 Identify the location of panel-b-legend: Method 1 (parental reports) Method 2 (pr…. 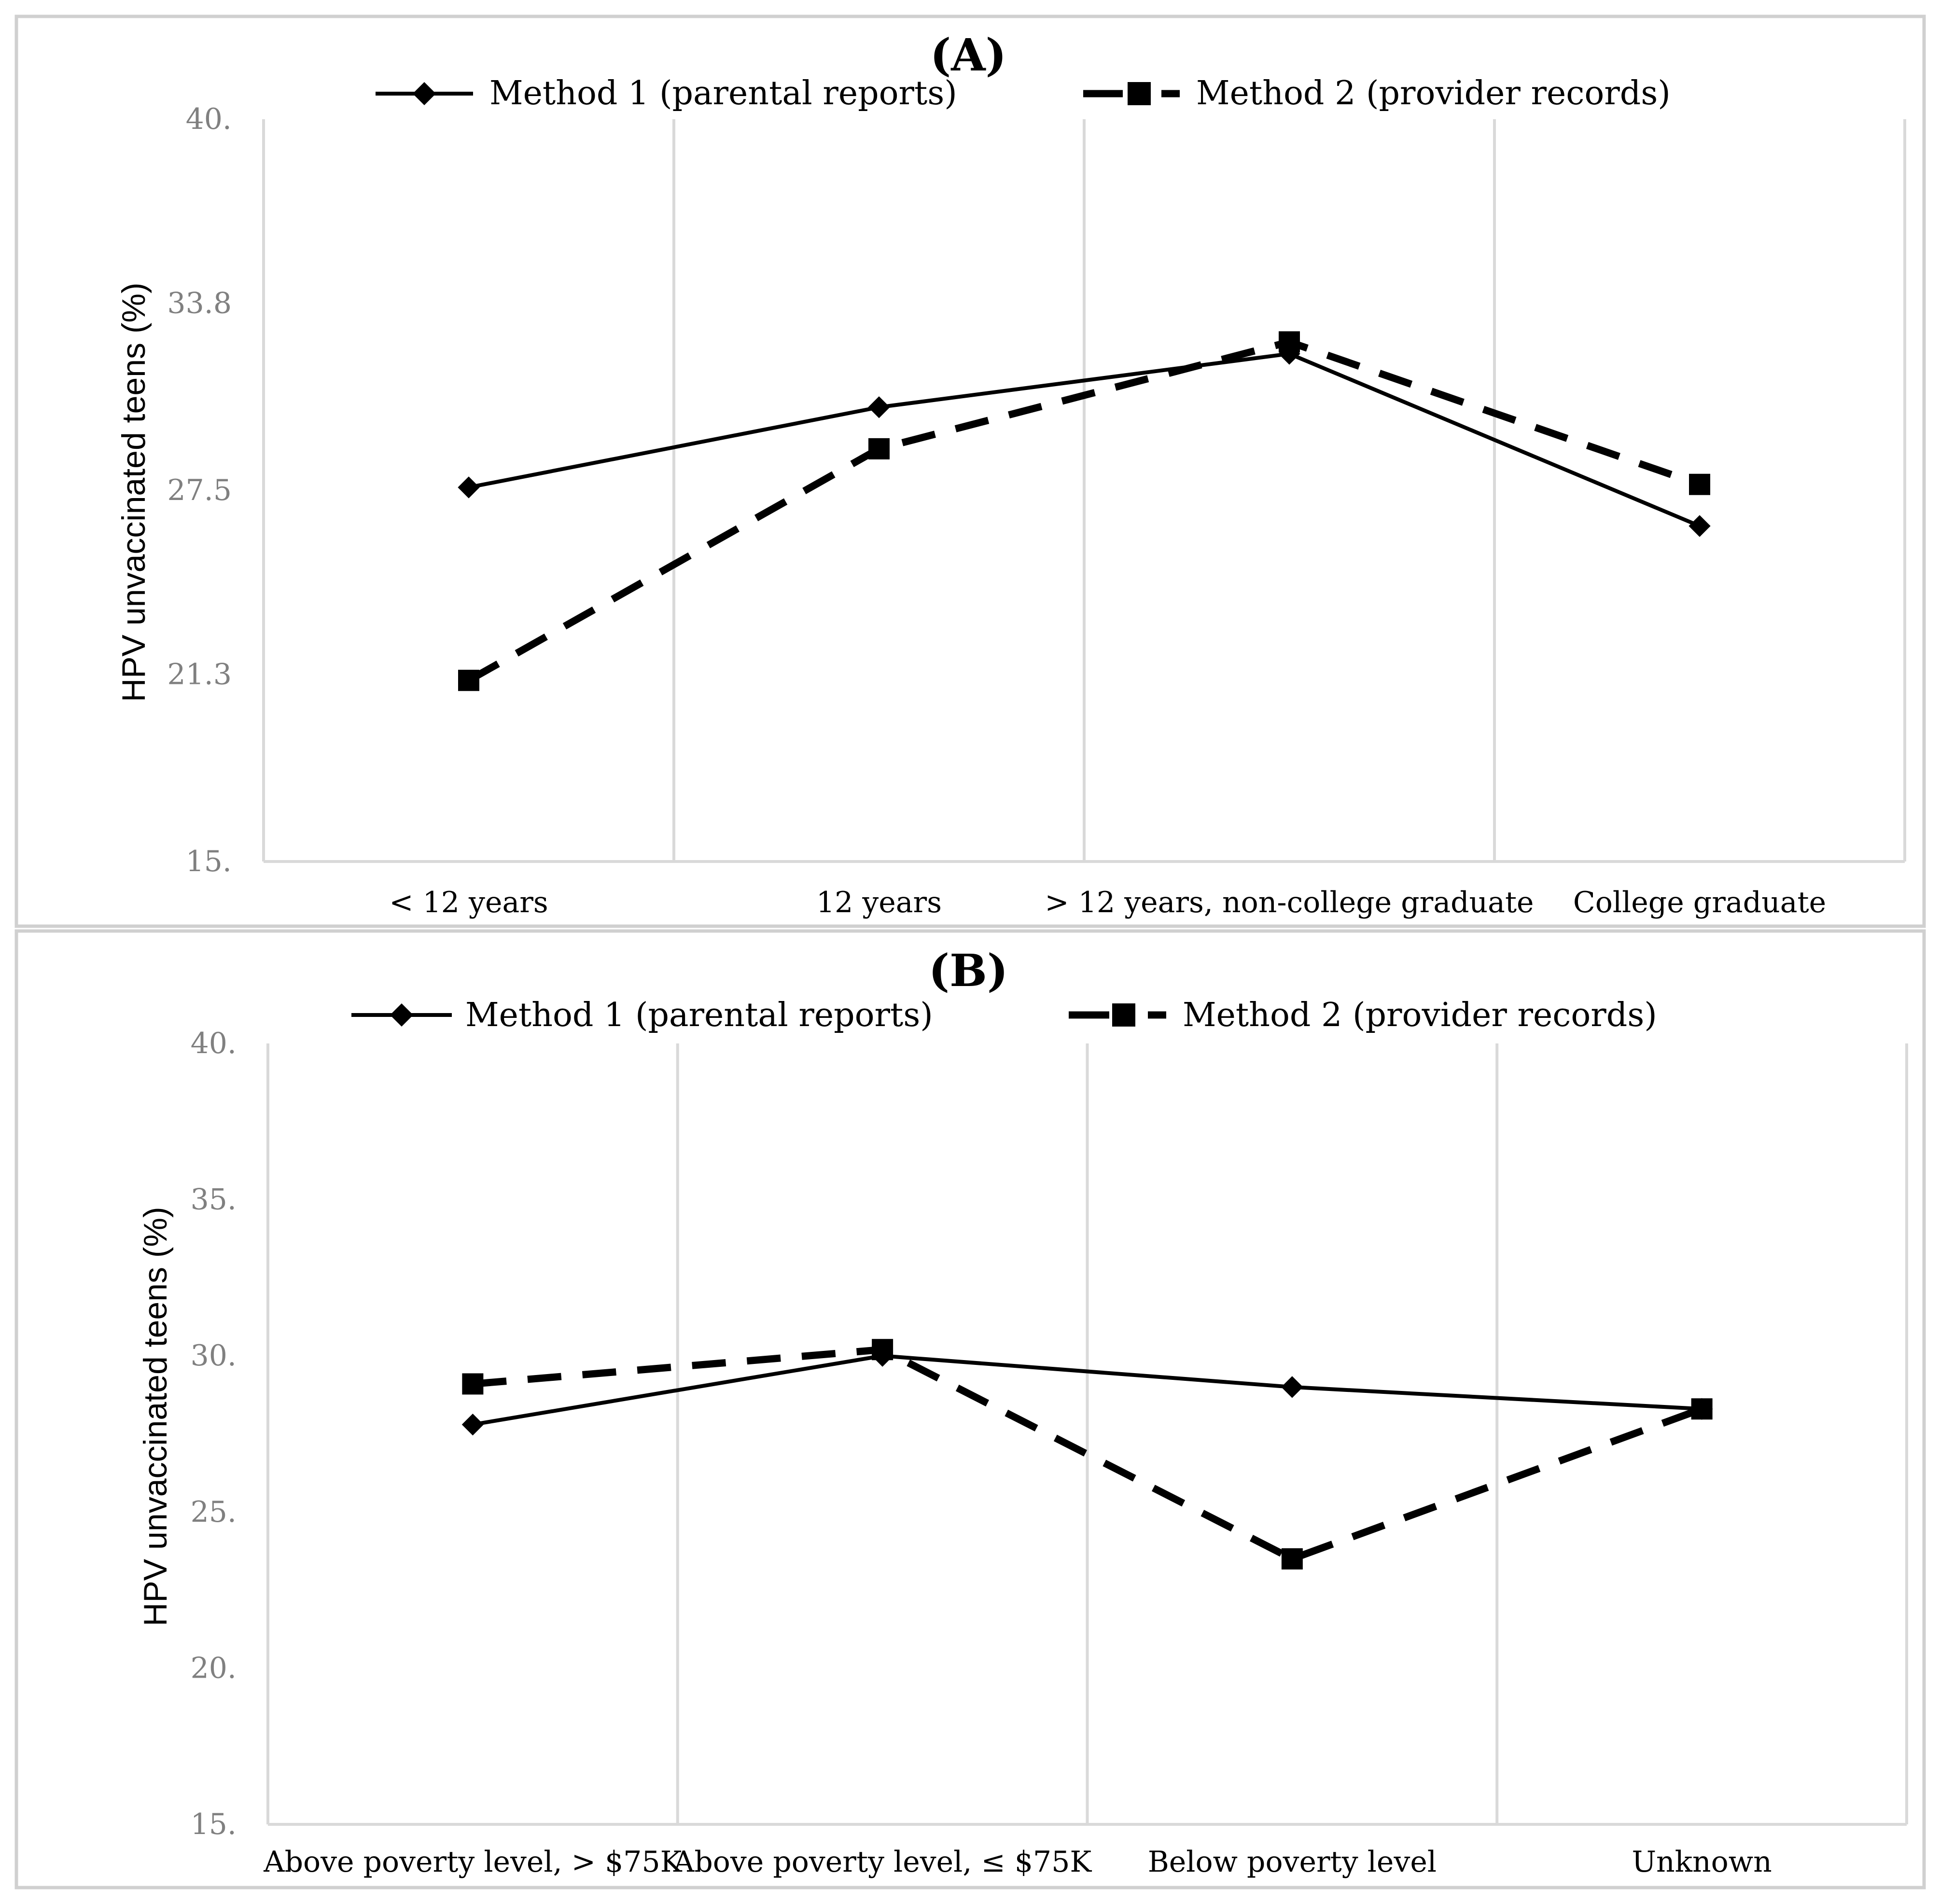
(1004, 1015).